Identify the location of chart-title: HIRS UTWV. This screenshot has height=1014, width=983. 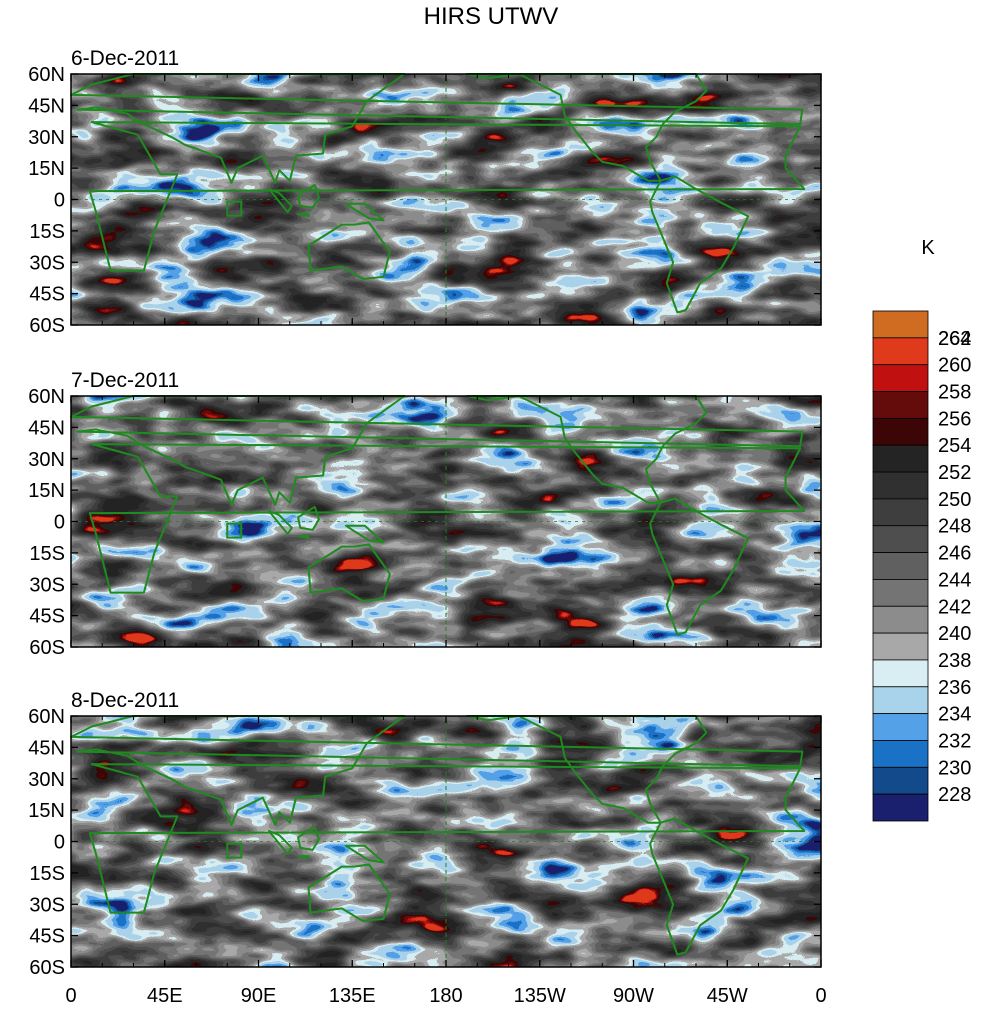
(491, 16).